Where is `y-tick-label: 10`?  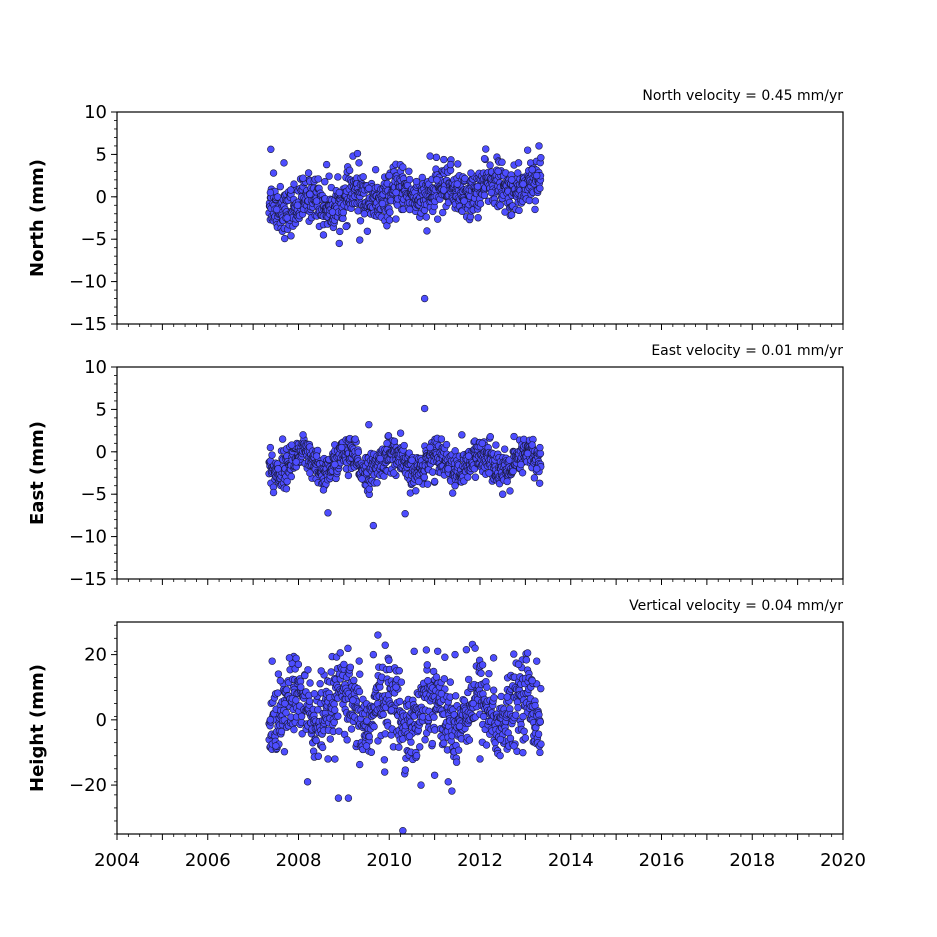
y-tick-label: 10 is located at coordinates (95, 367).